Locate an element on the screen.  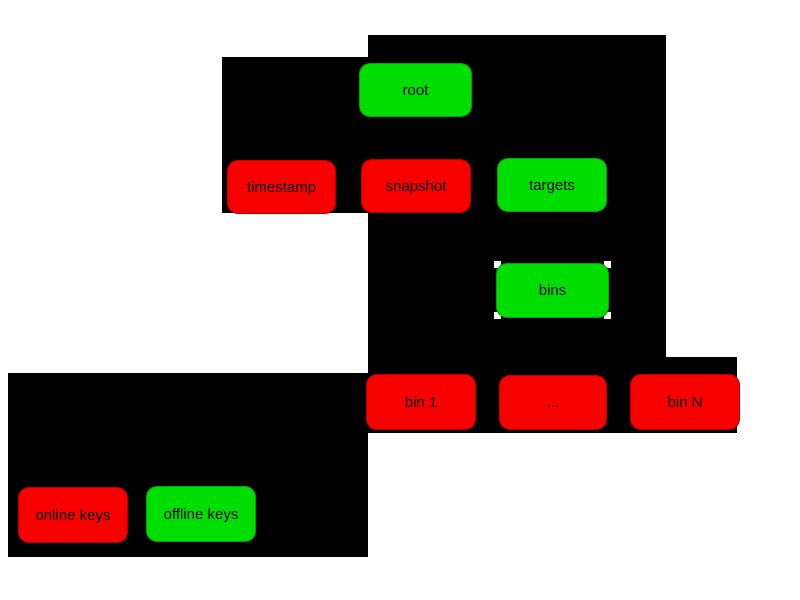
bins-corner-mark-bottom-left is located at coordinates (497, 315).